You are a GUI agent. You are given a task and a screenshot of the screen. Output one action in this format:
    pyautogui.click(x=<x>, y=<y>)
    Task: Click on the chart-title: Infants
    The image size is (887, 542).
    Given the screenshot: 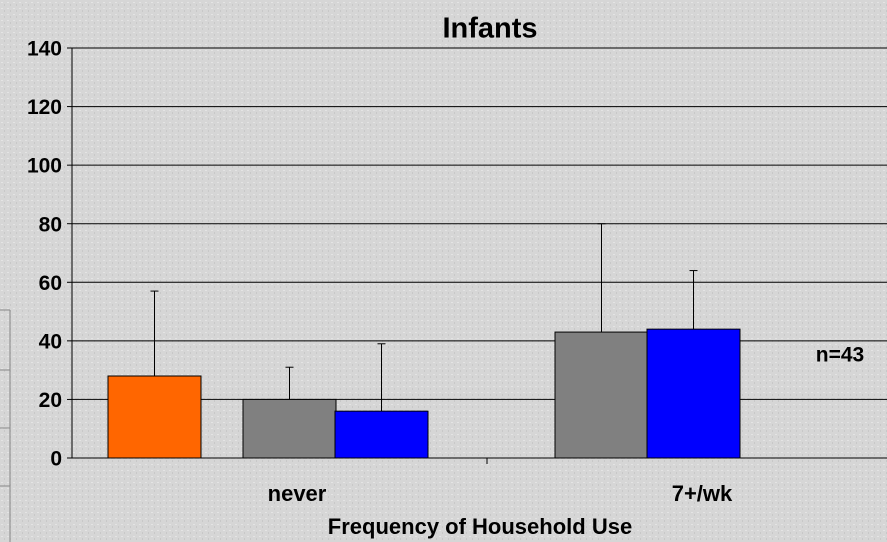 What is the action you would take?
    pyautogui.click(x=489, y=29)
    